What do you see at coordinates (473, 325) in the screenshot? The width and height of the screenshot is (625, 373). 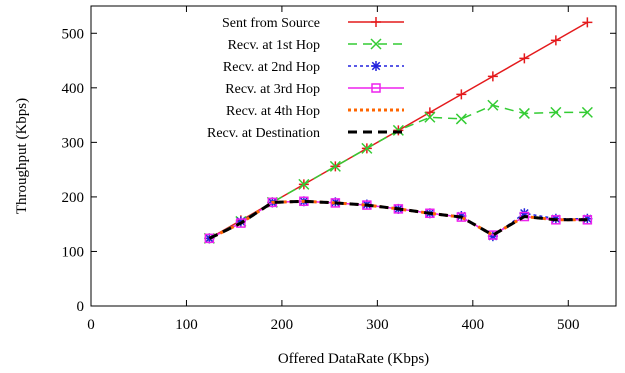 I see `x-tick-label: 400` at bounding box center [473, 325].